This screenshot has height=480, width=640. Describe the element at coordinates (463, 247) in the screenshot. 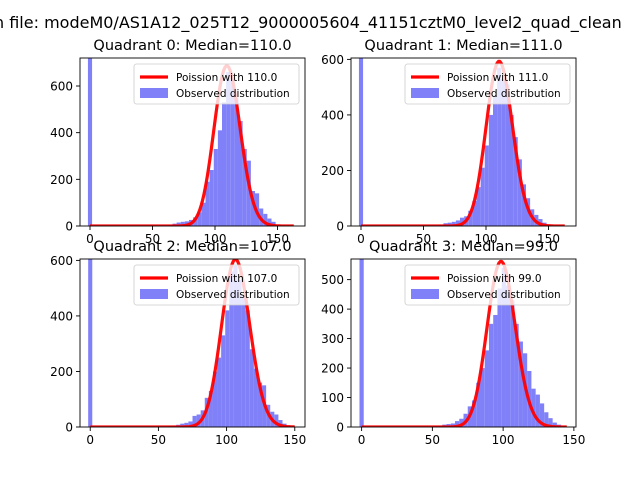

I see `subplot-title: Quadrant 3: Median=99.0` at that location.